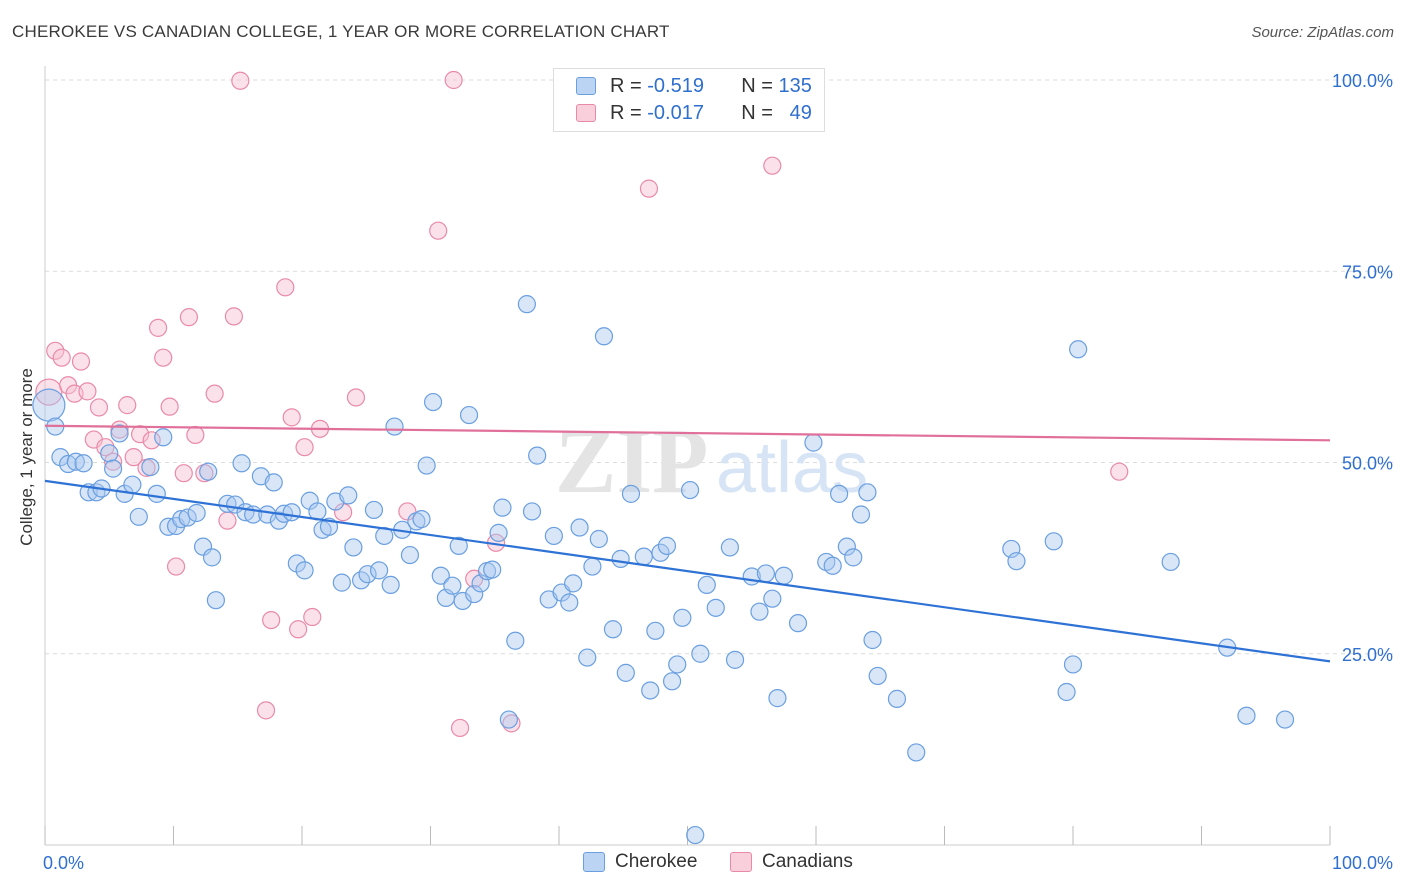 The width and height of the screenshot is (1406, 892). What do you see at coordinates (687, 433) in the screenshot?
I see `canadians-trend-line` at bounding box center [687, 433].